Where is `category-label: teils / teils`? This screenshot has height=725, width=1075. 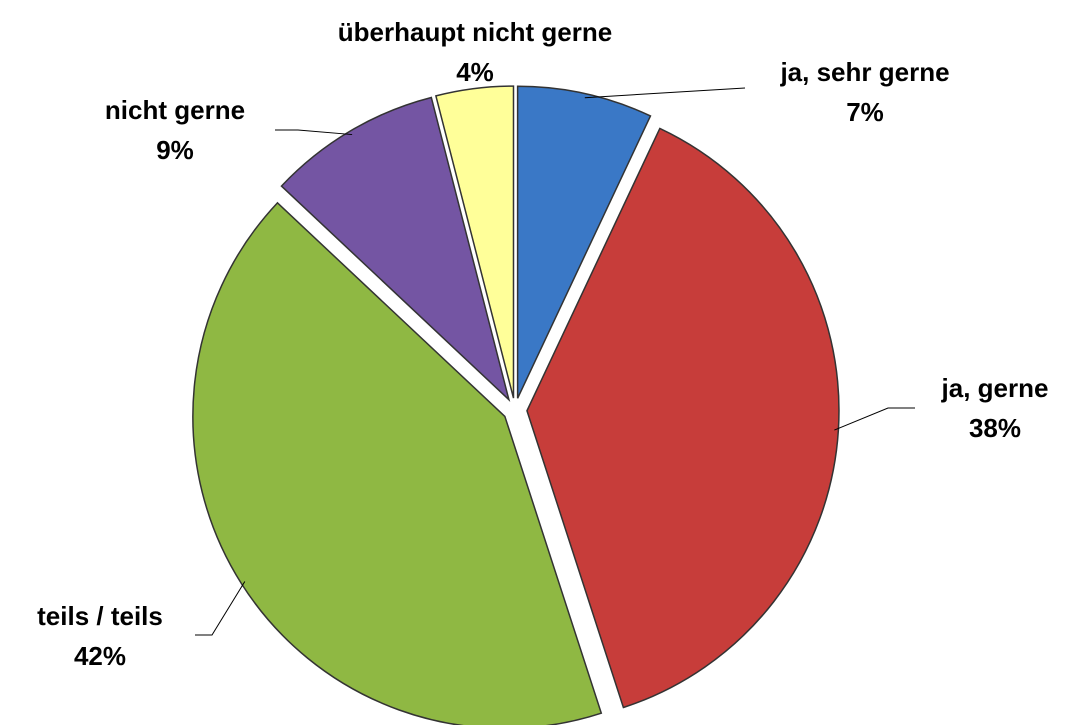 category-label: teils / teils is located at coordinates (100, 616).